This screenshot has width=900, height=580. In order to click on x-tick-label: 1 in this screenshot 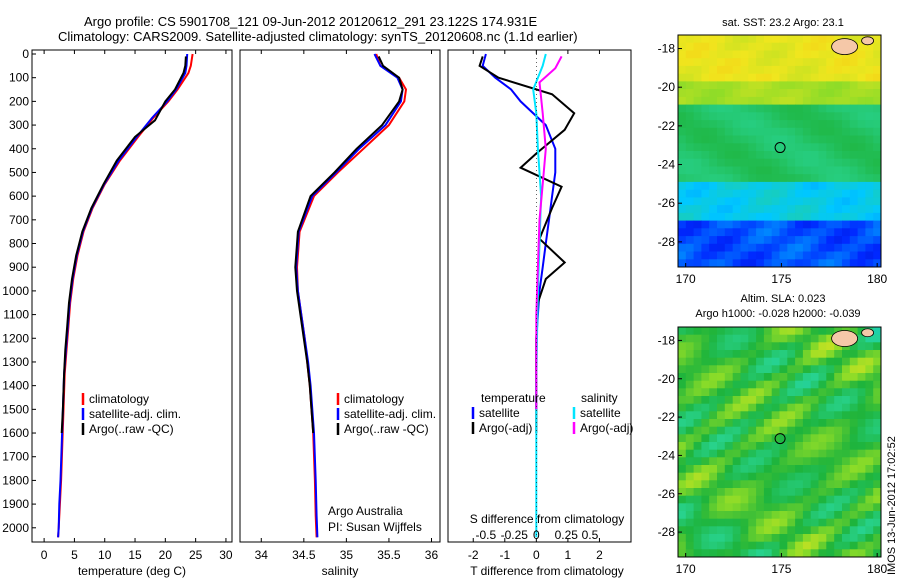, I will do `click(568, 555)`.